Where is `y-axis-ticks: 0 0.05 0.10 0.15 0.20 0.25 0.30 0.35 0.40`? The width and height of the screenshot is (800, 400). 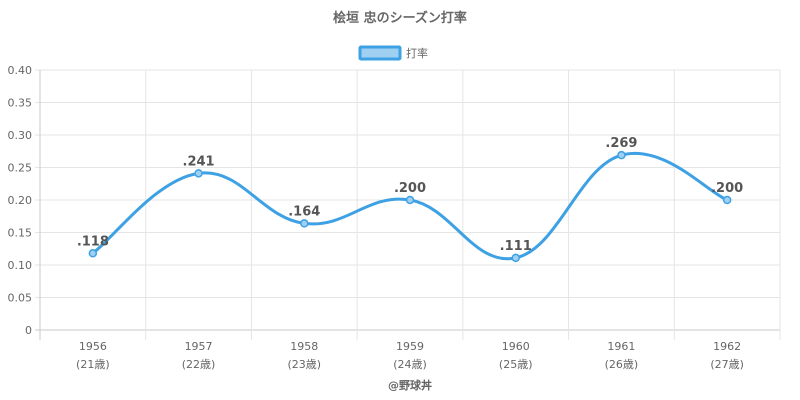
y-axis-ticks: 0 0.05 0.10 0.15 0.20 0.25 0.30 0.35 0.40 is located at coordinates (20, 200).